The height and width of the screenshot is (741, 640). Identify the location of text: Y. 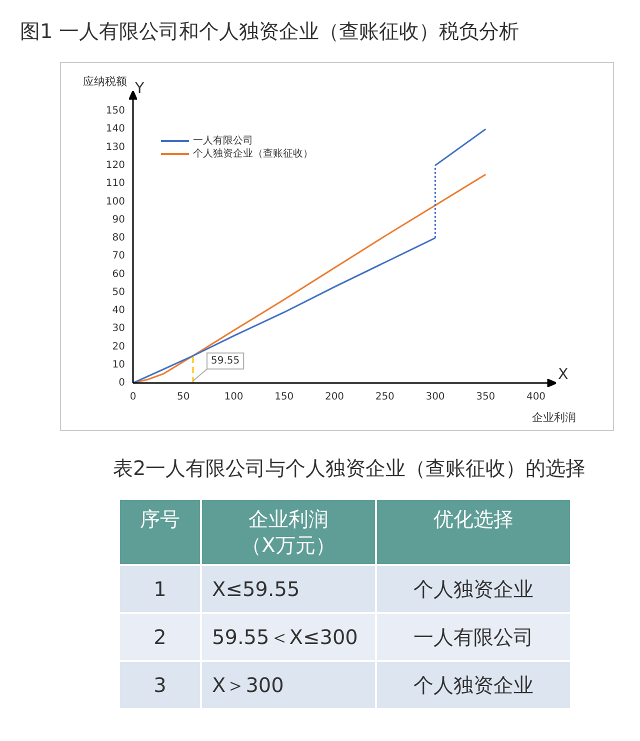
(139, 88).